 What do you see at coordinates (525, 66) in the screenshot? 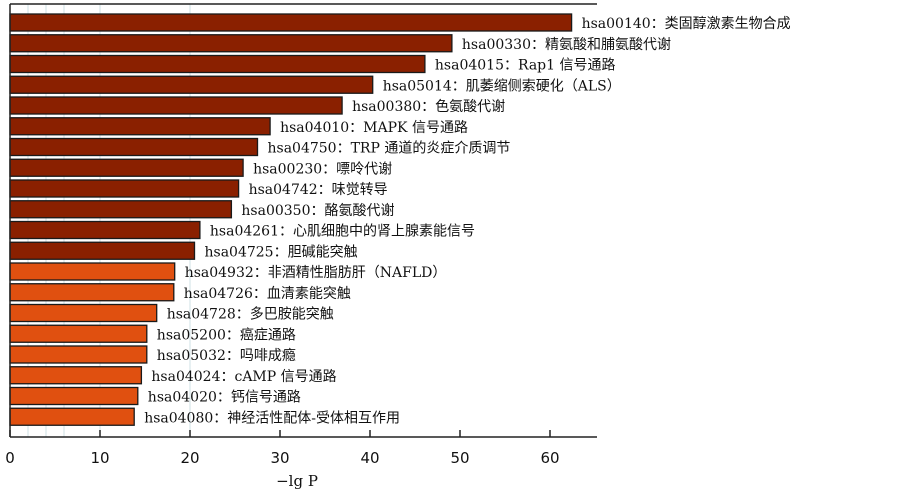
I see `bar-label: hsa04015：Rap1 信号通路` at bounding box center [525, 66].